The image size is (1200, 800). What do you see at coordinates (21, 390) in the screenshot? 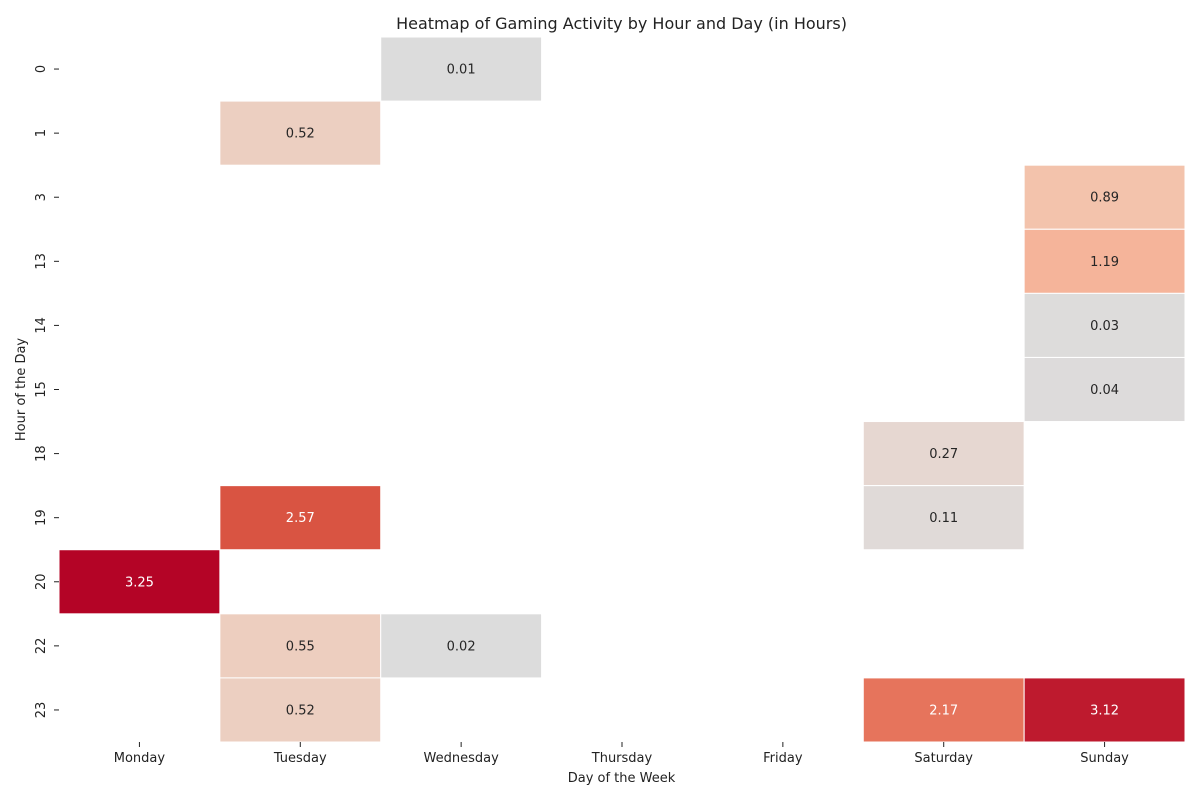
I see `y-axis-label: Hour of the Day` at bounding box center [21, 390].